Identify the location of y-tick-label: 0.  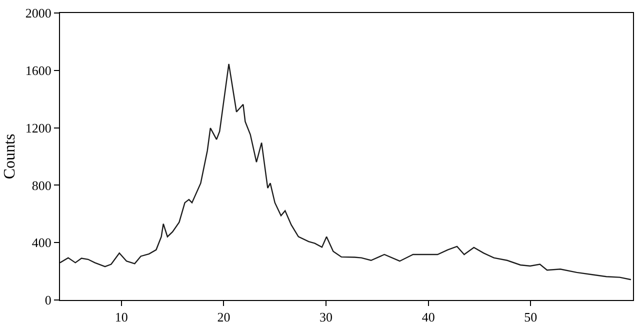
(48, 300).